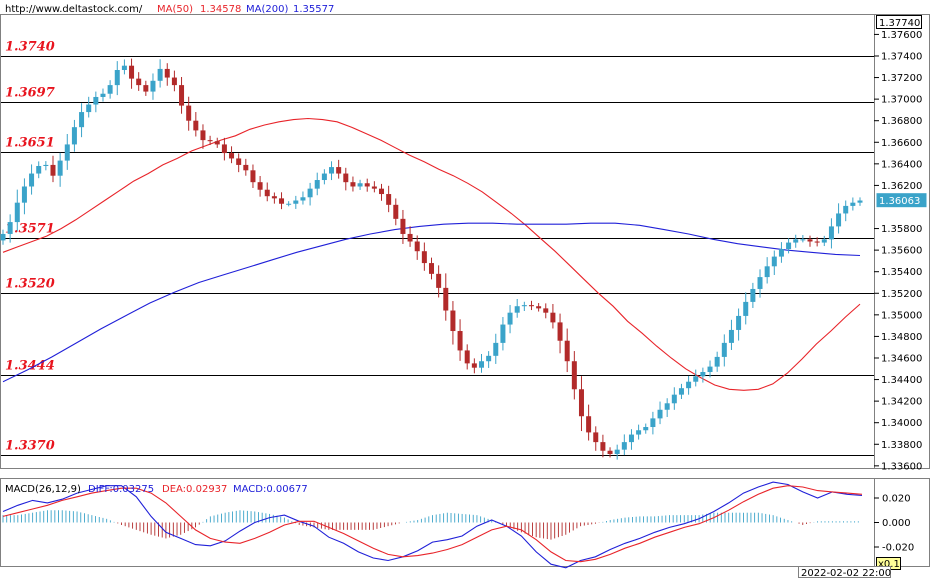  I want to click on macd-axis-tick-label: 0.000, so click(896, 523).